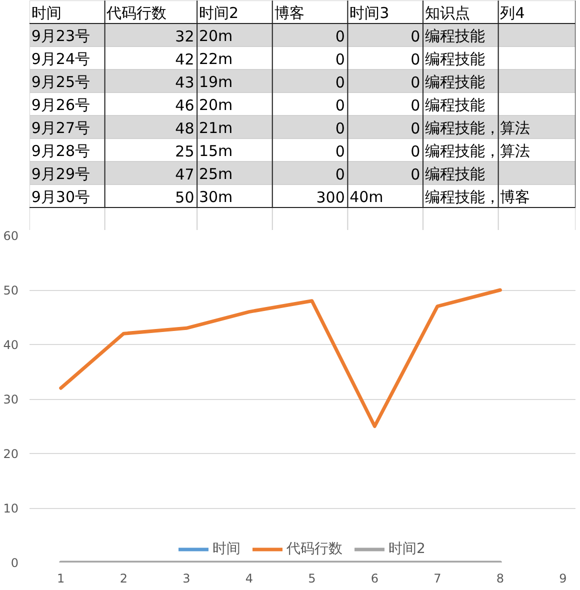 This screenshot has height=590, width=580. Describe the element at coordinates (249, 579) in the screenshot. I see `x-tick-label: 4` at that location.